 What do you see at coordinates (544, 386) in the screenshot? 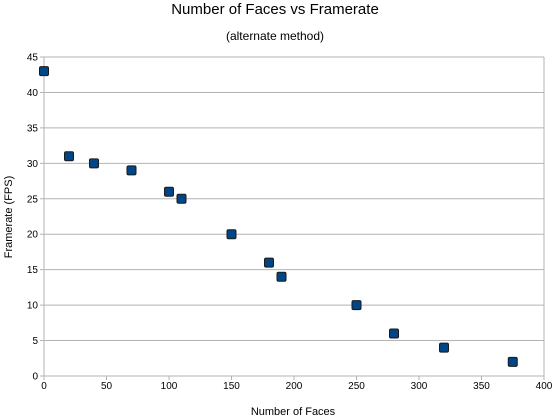
I see `x-tick-label: 400` at bounding box center [544, 386].